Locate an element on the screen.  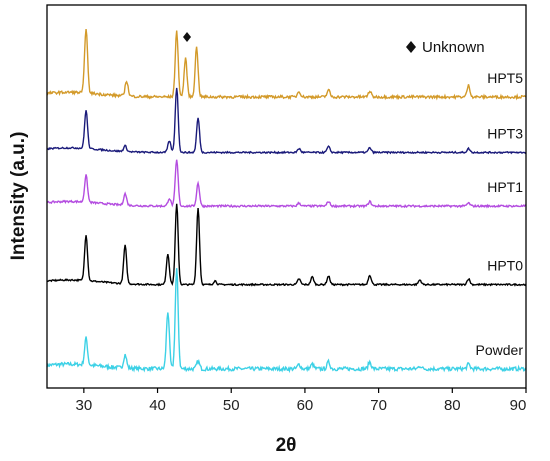
x-tick-label: 70 is located at coordinates (378, 405).